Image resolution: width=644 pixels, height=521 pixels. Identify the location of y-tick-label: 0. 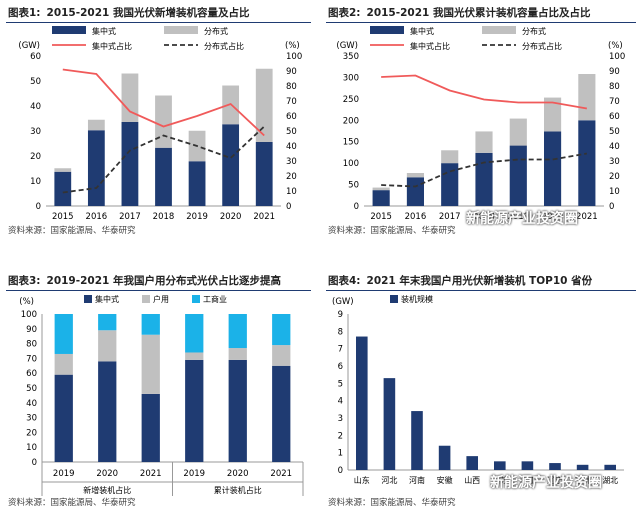
(34, 463).